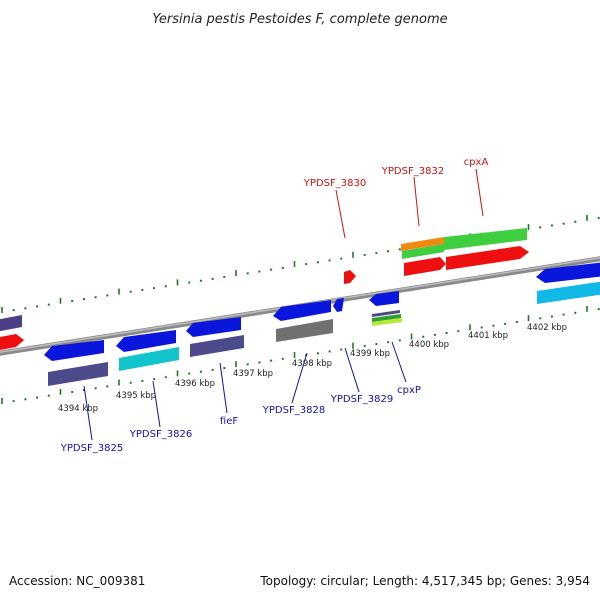 This screenshot has width=600, height=600. Describe the element at coordinates (253, 374) in the screenshot. I see `kbp-label: 4397 kbp` at that location.